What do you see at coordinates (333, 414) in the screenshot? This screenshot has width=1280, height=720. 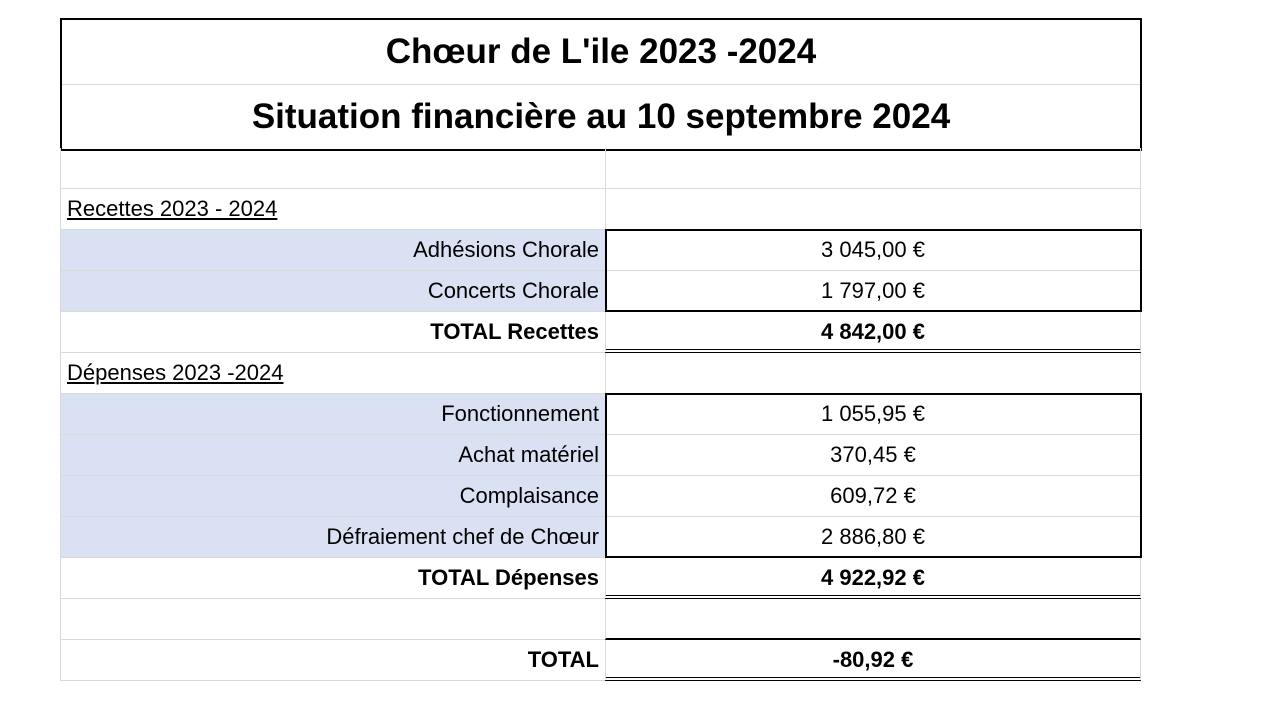 I see `cell: Fonctionnement` at bounding box center [333, 414].